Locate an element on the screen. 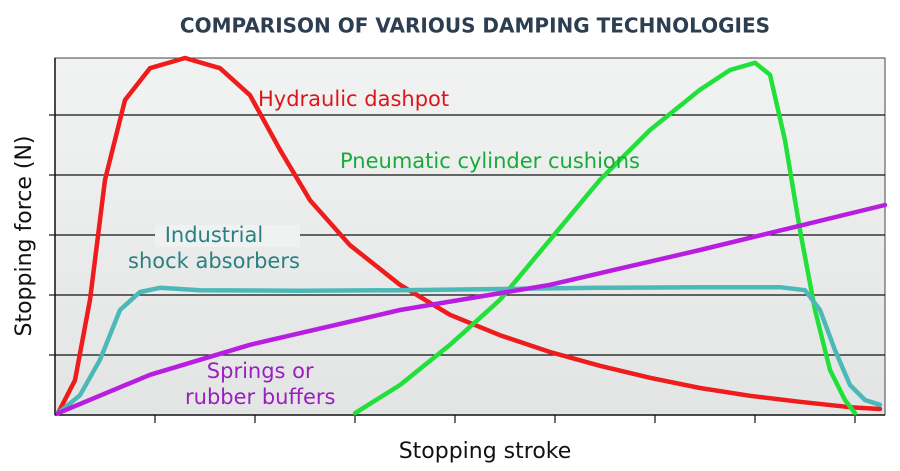 The height and width of the screenshot is (471, 900). x-axis-label: Stopping stroke is located at coordinates (485, 451).